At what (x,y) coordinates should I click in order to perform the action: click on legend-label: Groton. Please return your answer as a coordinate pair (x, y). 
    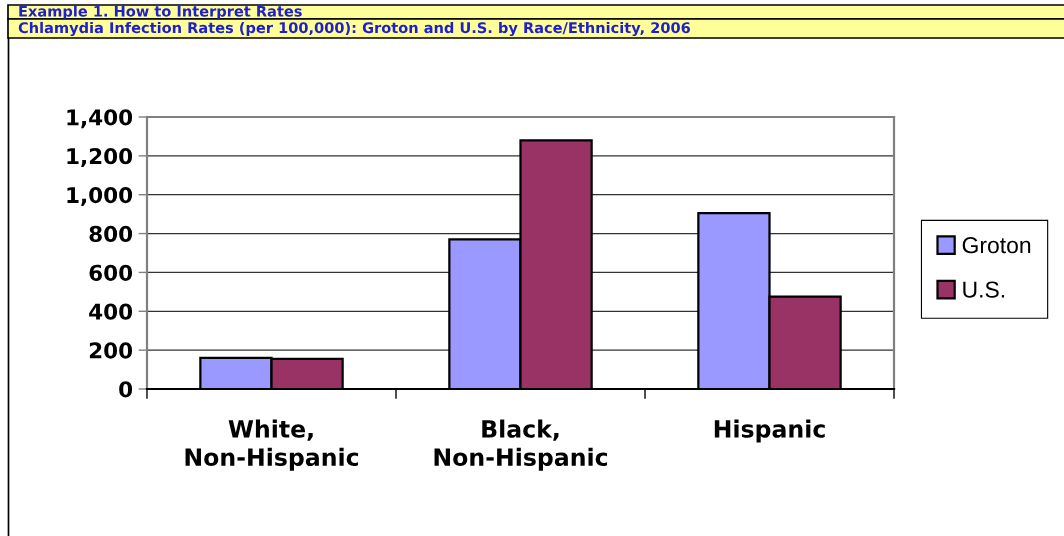
    Looking at the image, I should click on (996, 245).